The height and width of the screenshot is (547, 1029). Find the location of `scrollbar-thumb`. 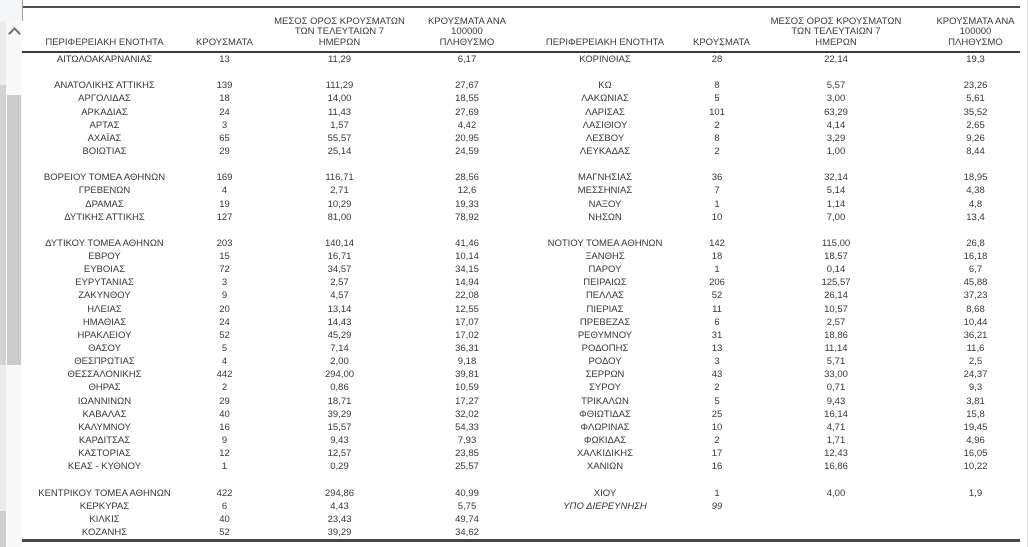

scrollbar-thumb is located at coordinates (14, 230).